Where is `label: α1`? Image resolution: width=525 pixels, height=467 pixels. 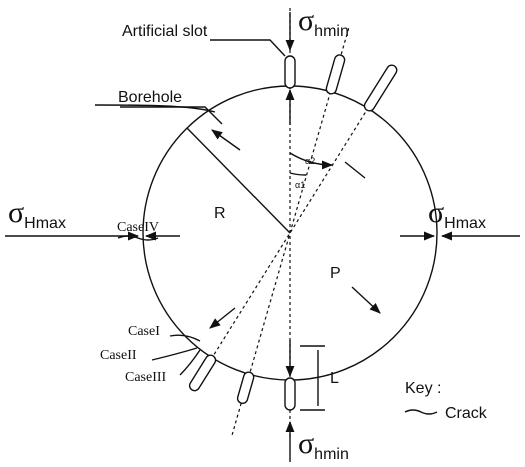
label: α1 is located at coordinates (300, 185).